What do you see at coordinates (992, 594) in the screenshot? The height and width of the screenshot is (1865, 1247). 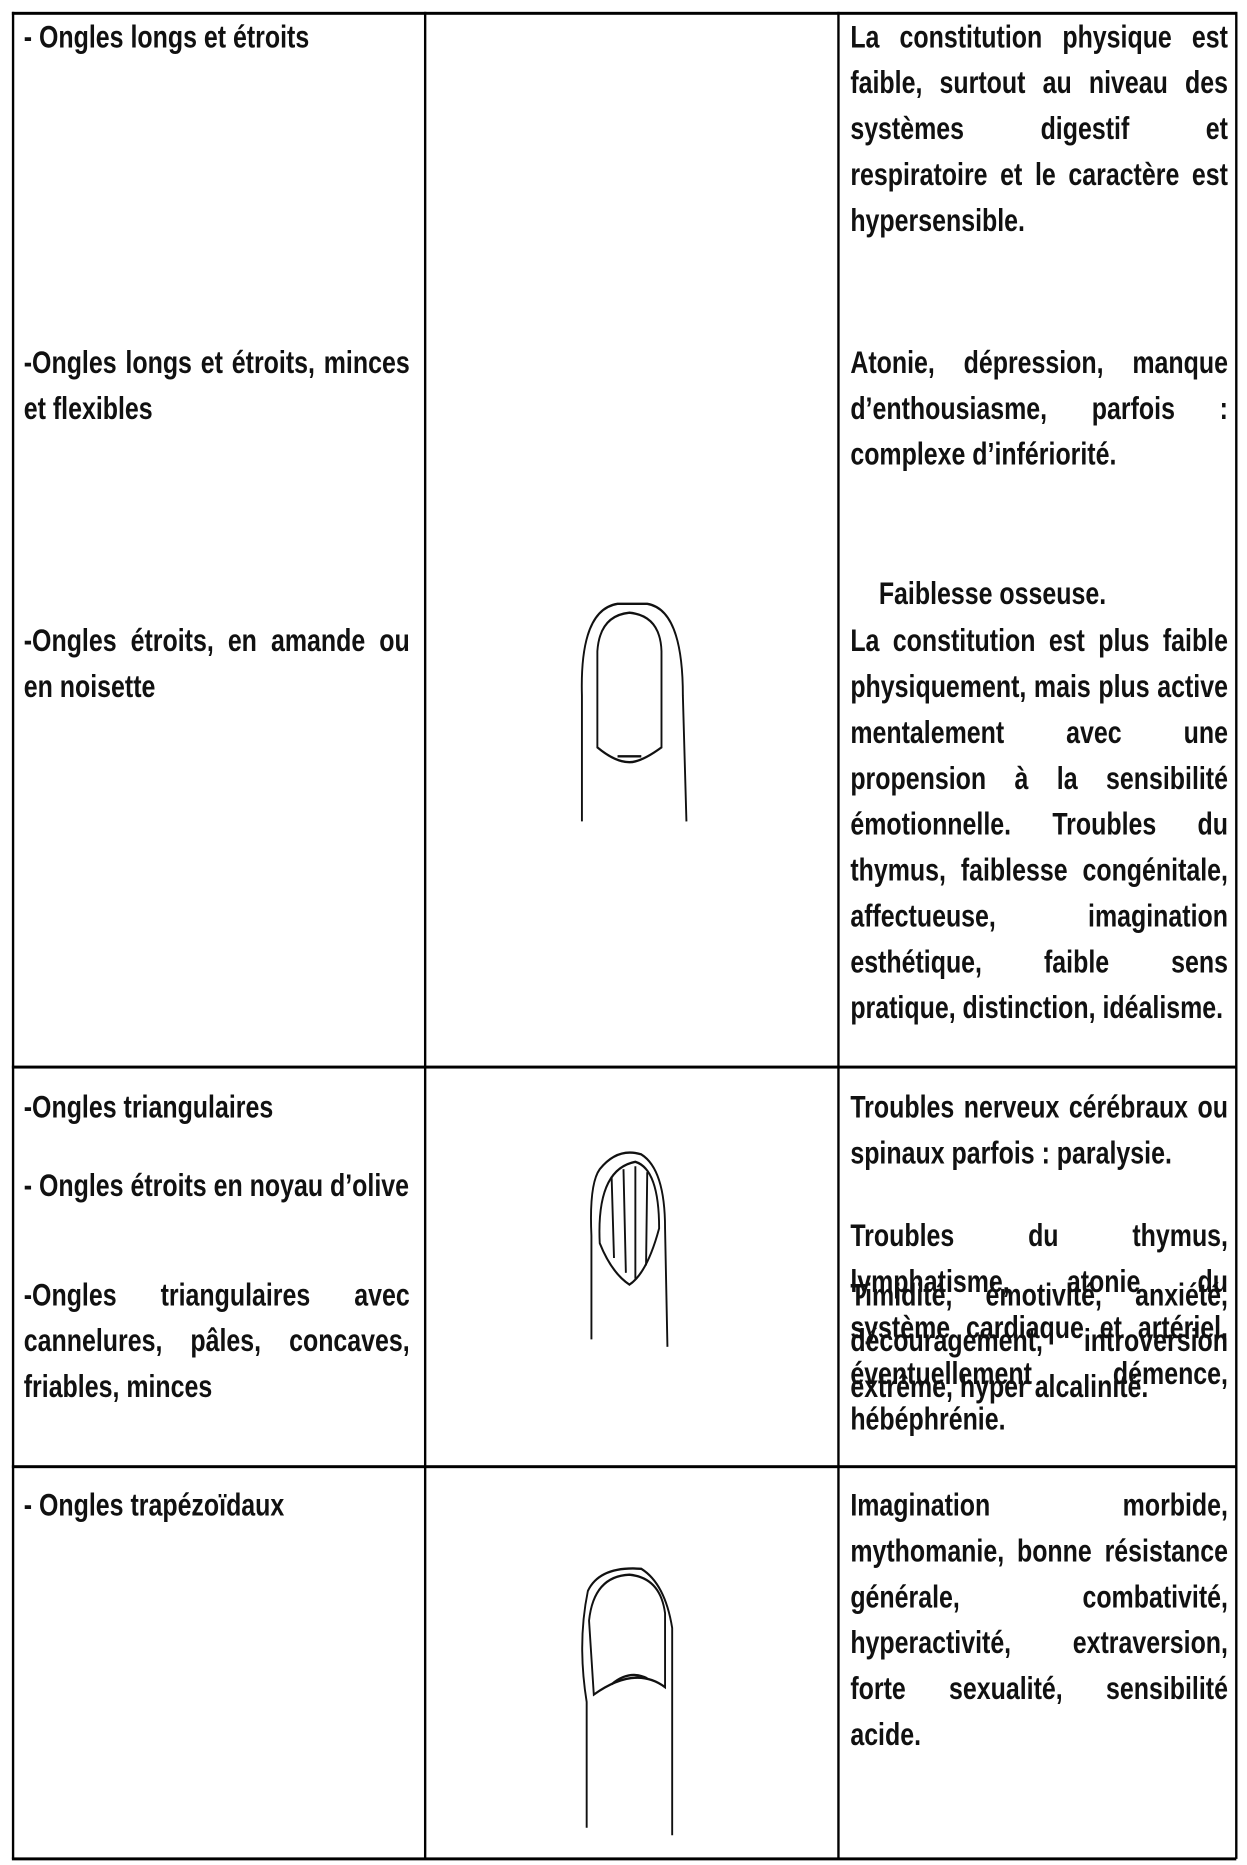 I see `cell-text: Faiblesse osseuse.` at bounding box center [992, 594].